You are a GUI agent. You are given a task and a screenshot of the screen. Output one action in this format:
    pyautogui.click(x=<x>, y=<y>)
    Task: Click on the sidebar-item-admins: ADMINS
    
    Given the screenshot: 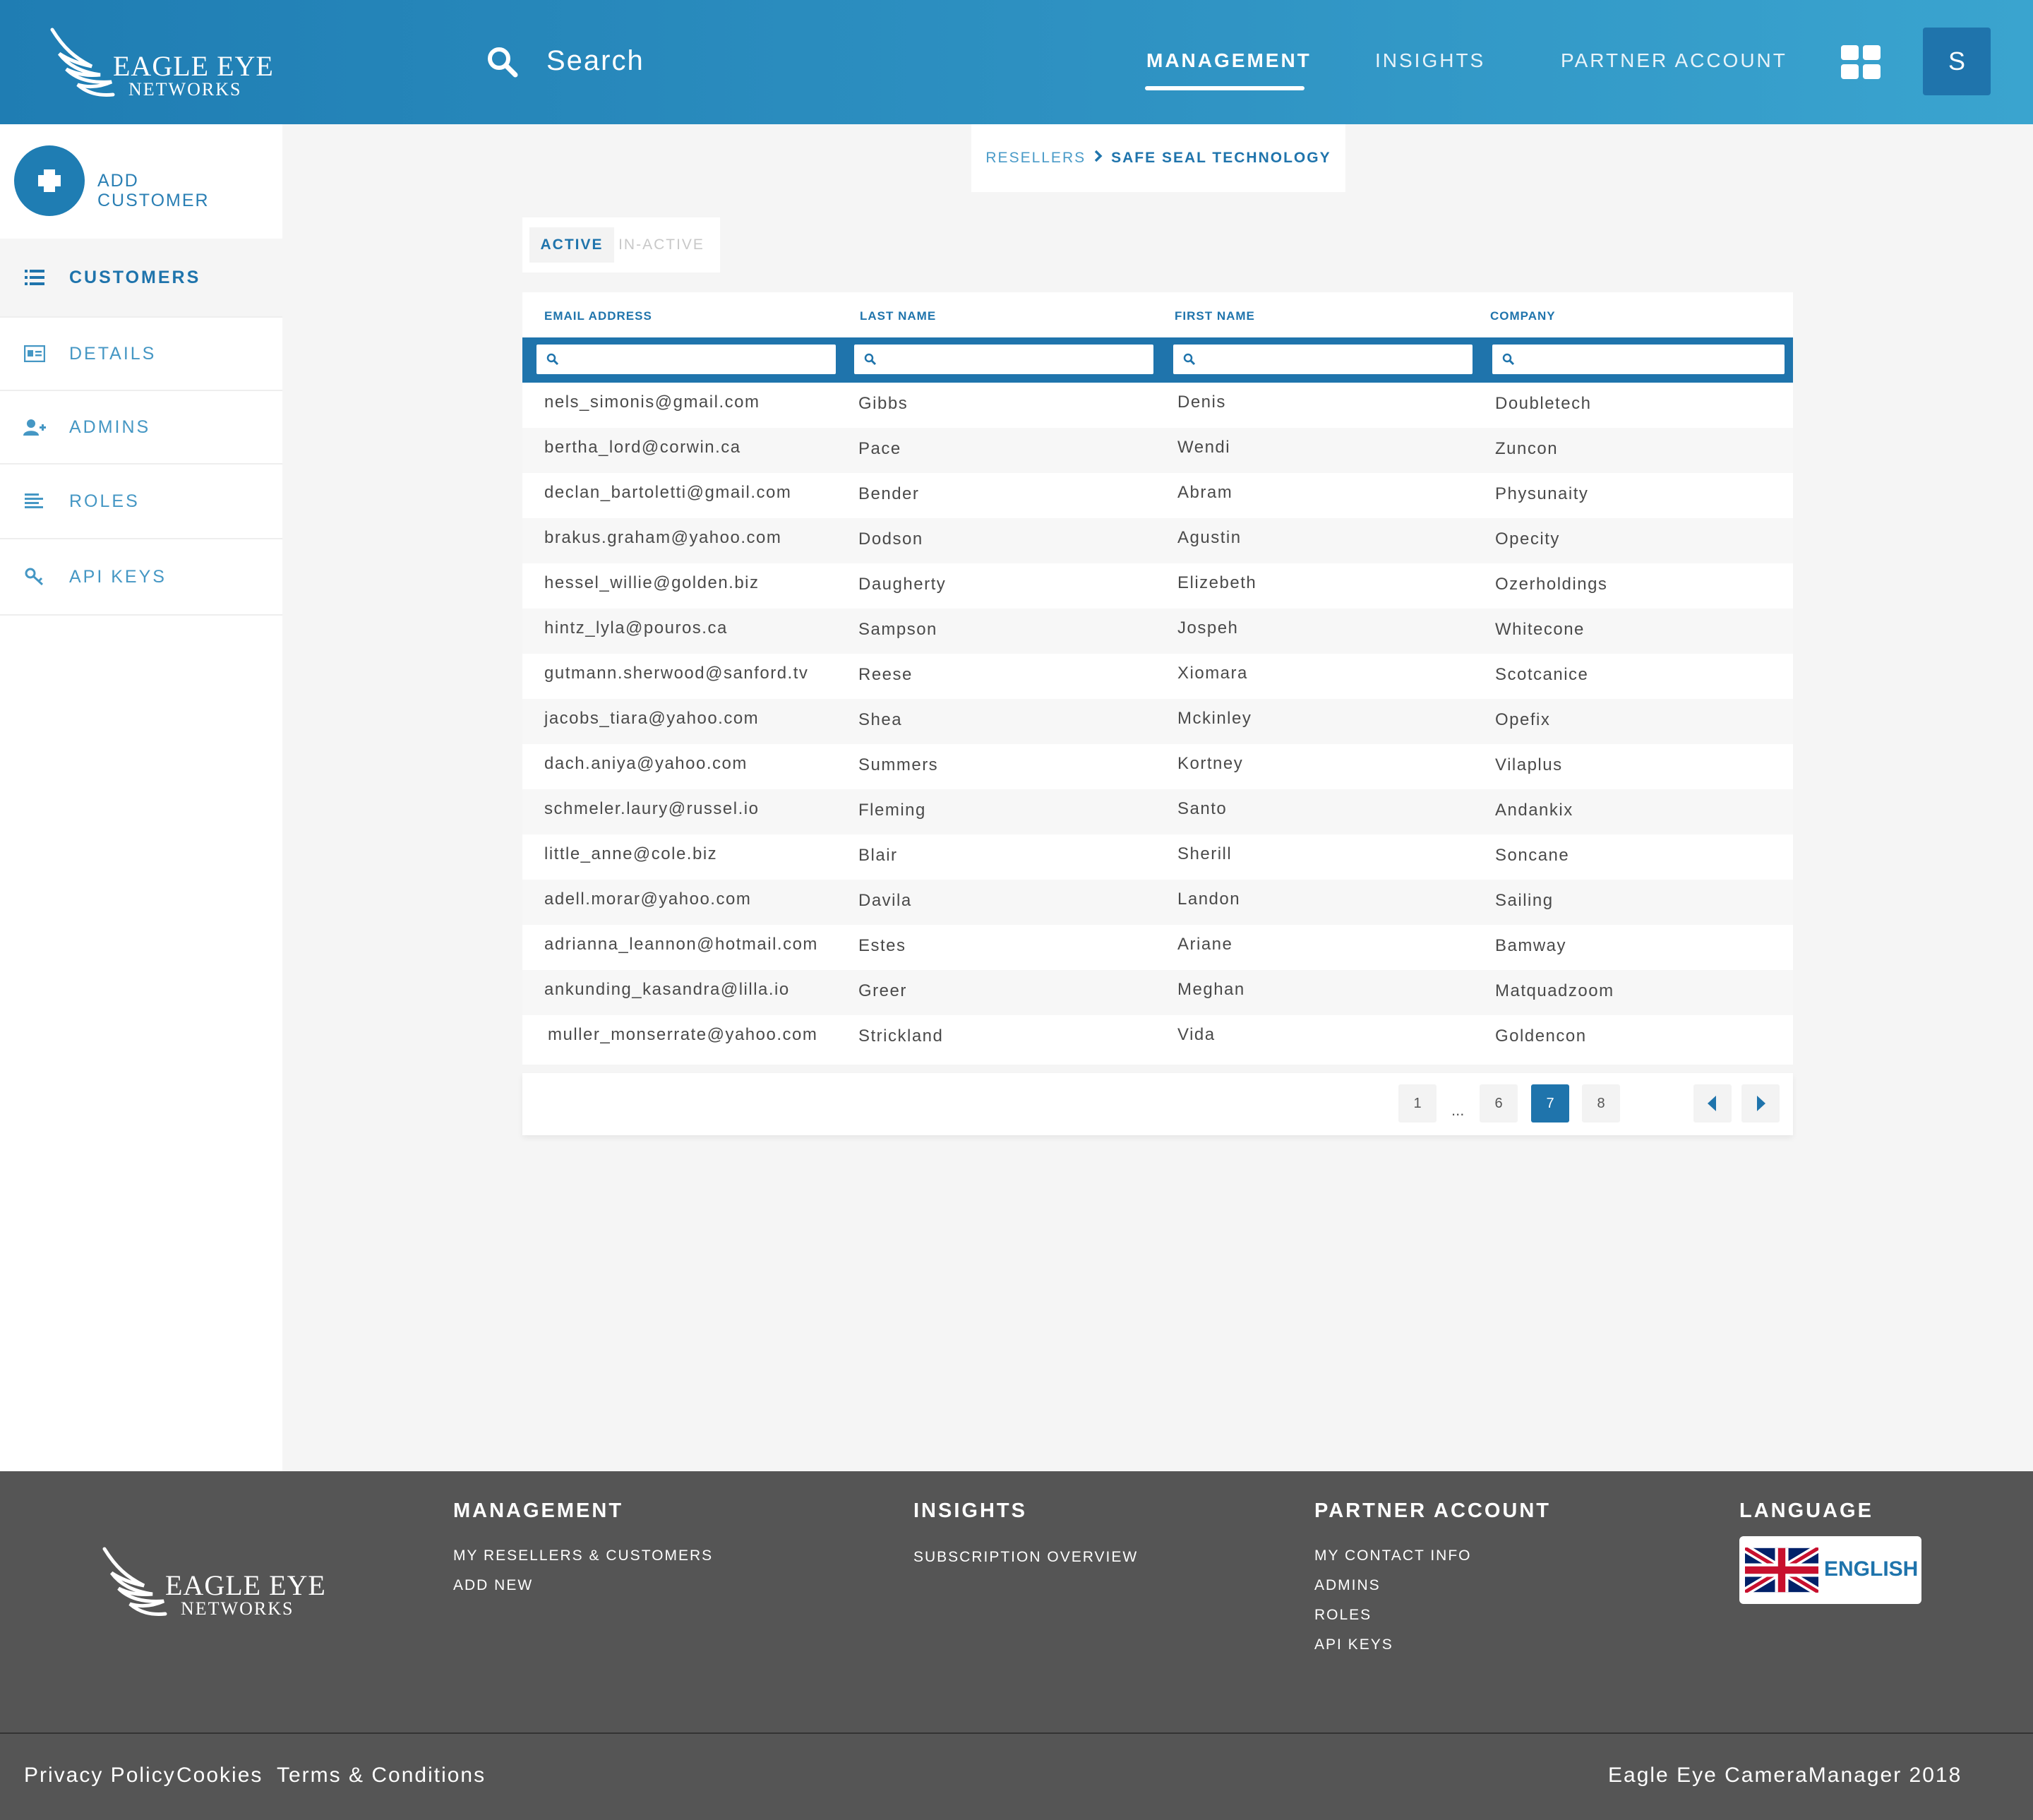 What is the action you would take?
    pyautogui.click(x=141, y=428)
    